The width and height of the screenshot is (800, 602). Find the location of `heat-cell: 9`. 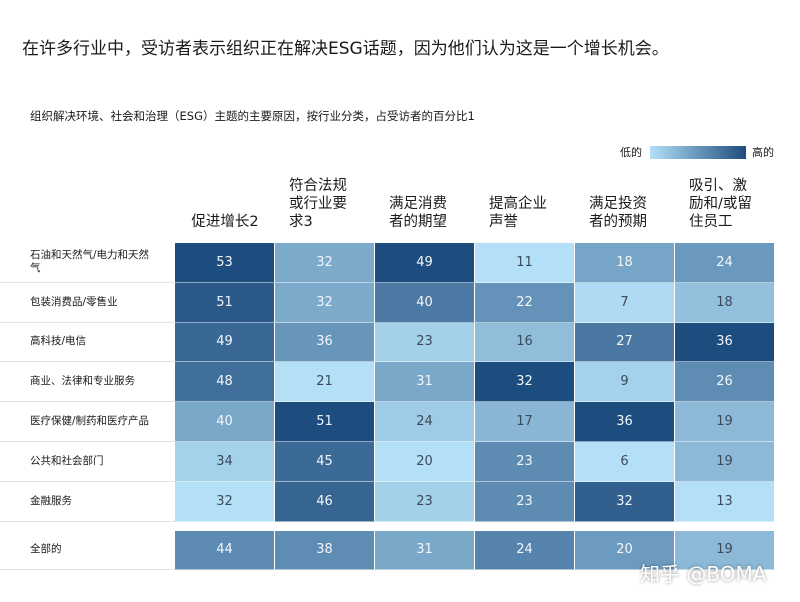

heat-cell: 9 is located at coordinates (625, 382).